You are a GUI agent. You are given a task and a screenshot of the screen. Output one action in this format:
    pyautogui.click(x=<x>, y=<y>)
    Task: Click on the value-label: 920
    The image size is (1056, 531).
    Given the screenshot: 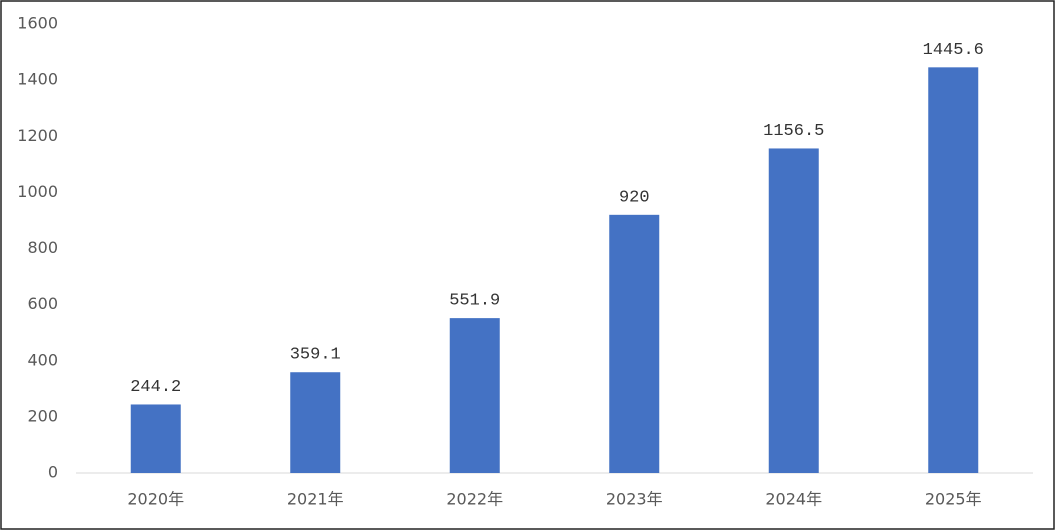 What is the action you would take?
    pyautogui.click(x=634, y=197)
    